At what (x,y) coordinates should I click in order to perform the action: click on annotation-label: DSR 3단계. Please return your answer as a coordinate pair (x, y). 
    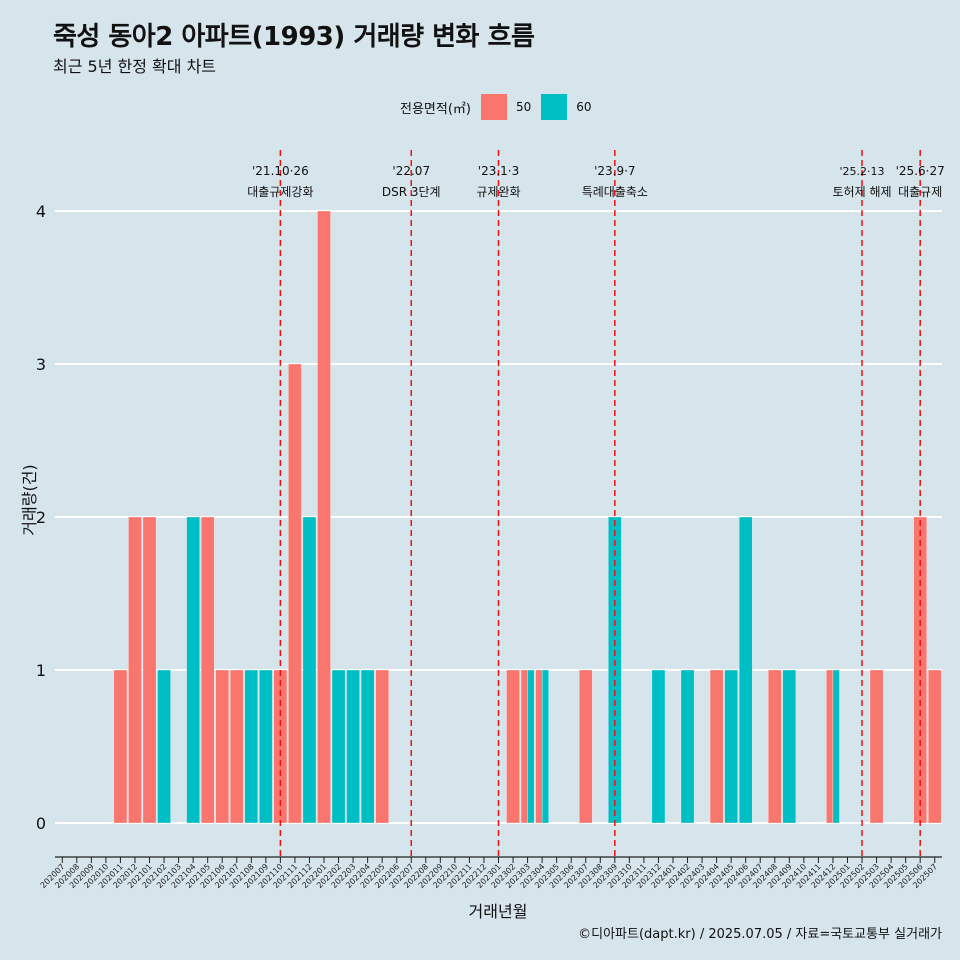
    Looking at the image, I should click on (411, 192).